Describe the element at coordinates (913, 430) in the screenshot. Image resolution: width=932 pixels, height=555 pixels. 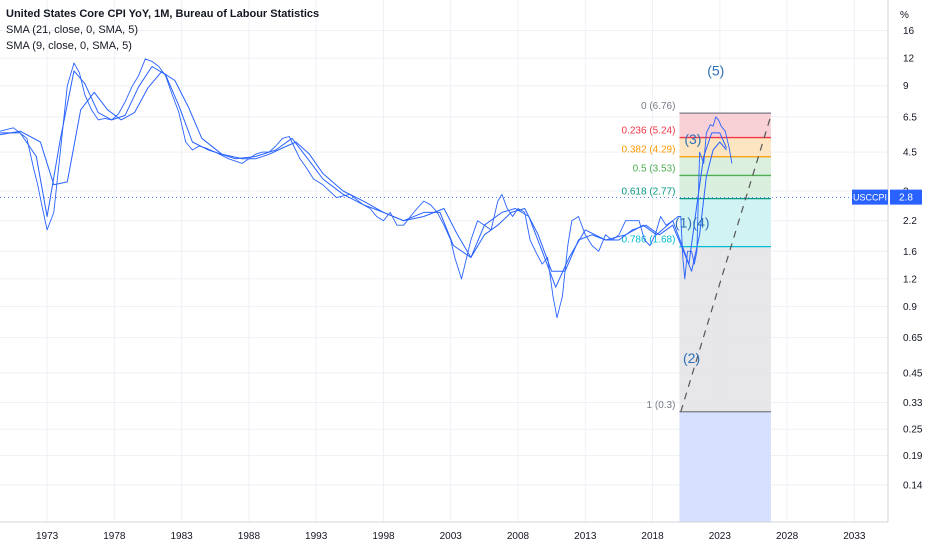
I see `y-tick-label: 0.25` at that location.